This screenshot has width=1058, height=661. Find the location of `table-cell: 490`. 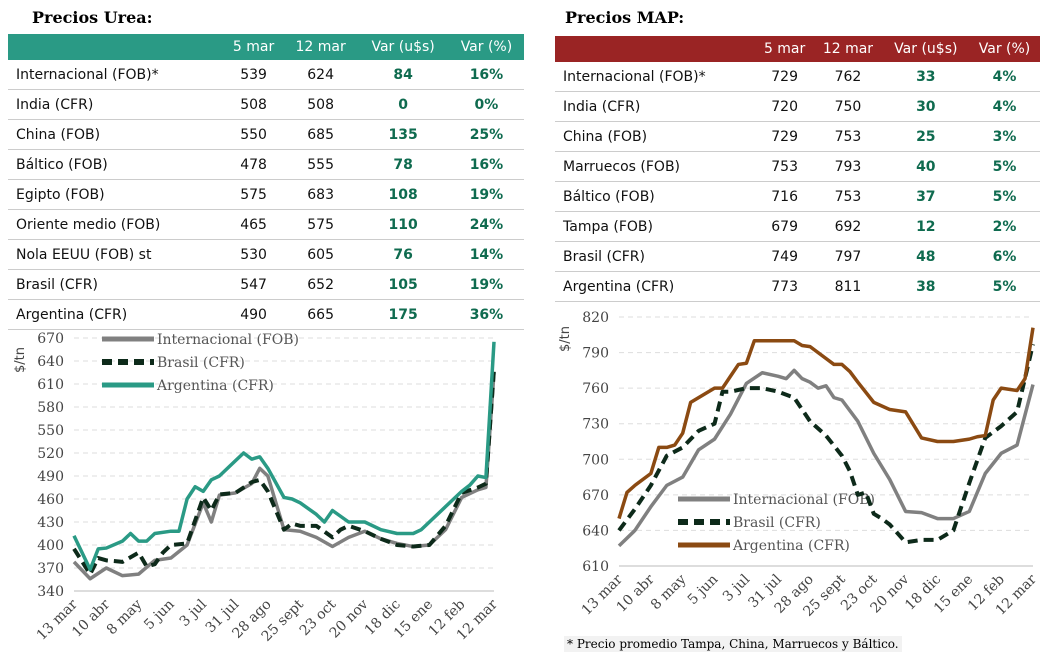

table-cell: 490 is located at coordinates (253, 314).